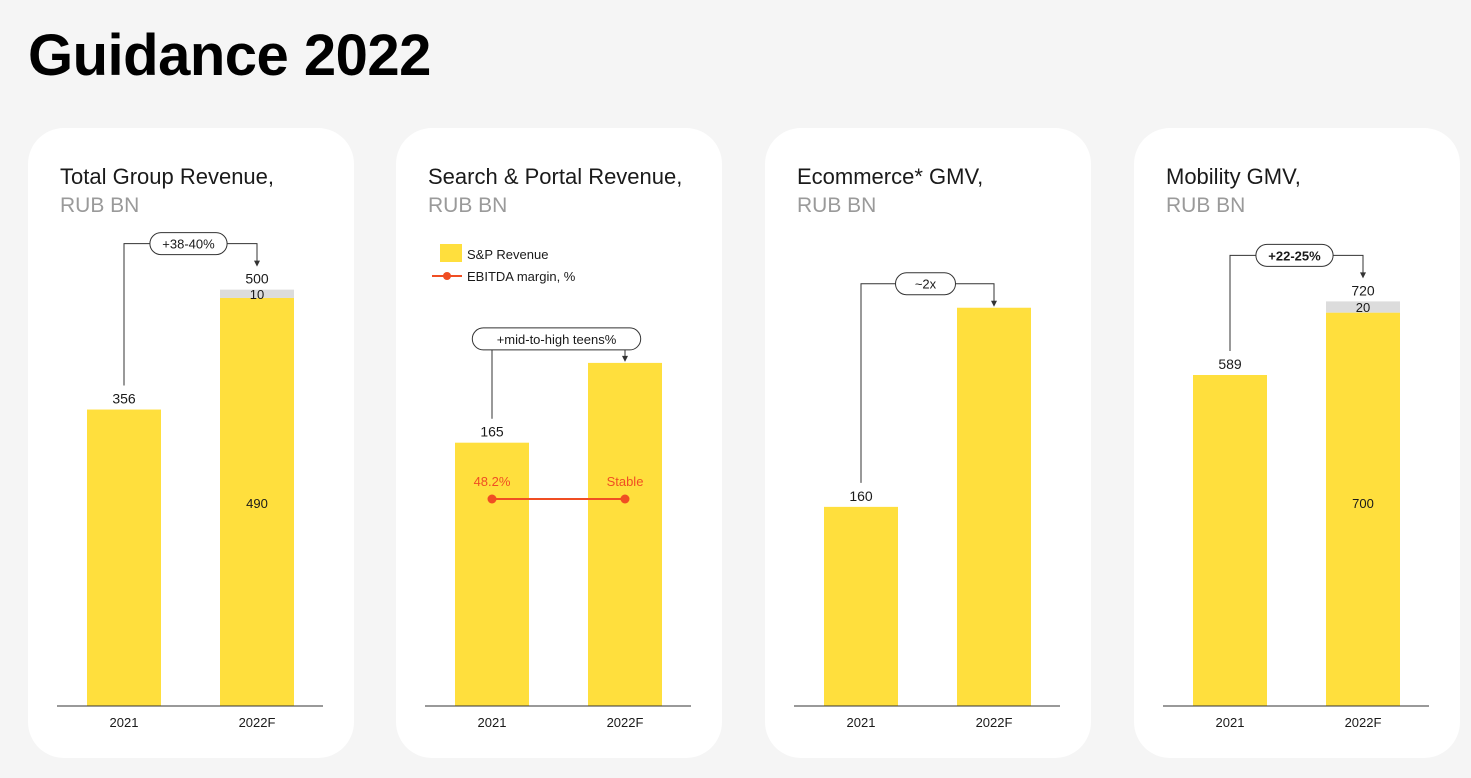  Describe the element at coordinates (625, 481) in the screenshot. I see `margin-label: Stable` at that location.